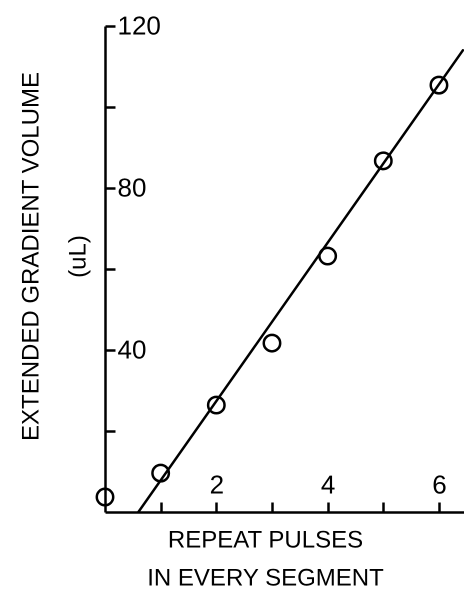  I want to click on x-axis-title: REPEAT PULSES IN EVERY SEGMENT, so click(265, 559).